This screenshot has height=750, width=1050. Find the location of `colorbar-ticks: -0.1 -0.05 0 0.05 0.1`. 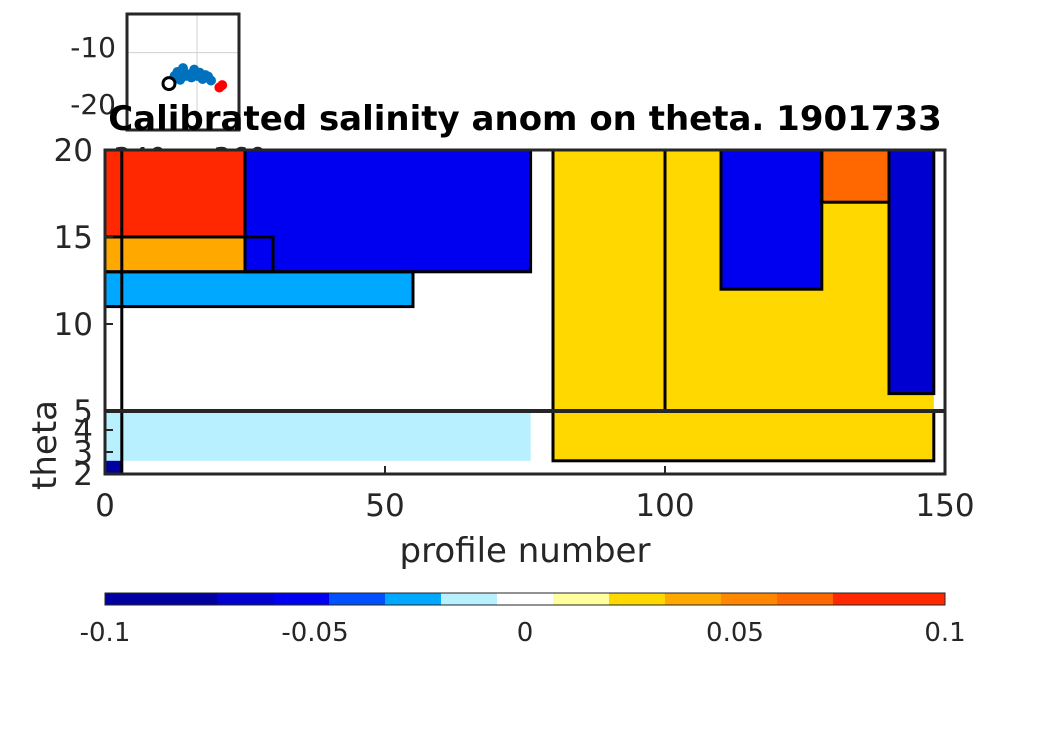

colorbar-ticks: -0.1 -0.05 0 0.05 0.1 is located at coordinates (523, 633).